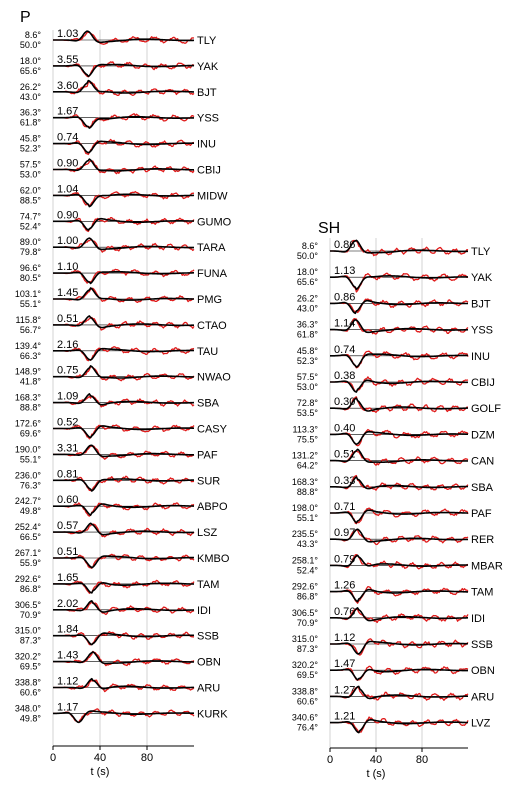 The image size is (520, 796). I want to click on azimuth-label: 236.0°, so click(28, 475).